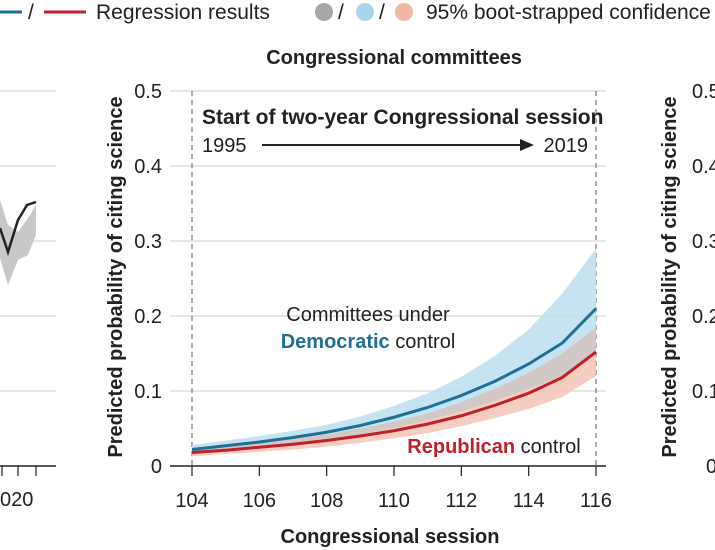  What do you see at coordinates (326, 501) in the screenshot?
I see `x-tick-label: 108` at bounding box center [326, 501].